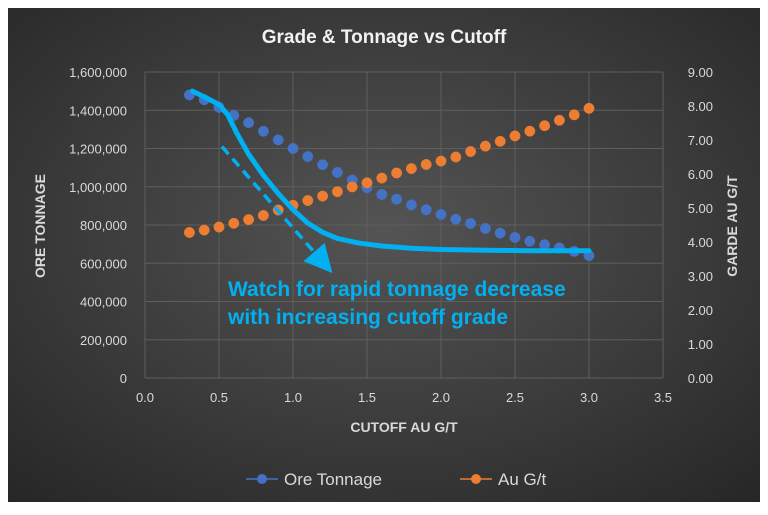 This screenshot has height=515, width=768. I want to click on x-tick-label: 1.0, so click(293, 397).